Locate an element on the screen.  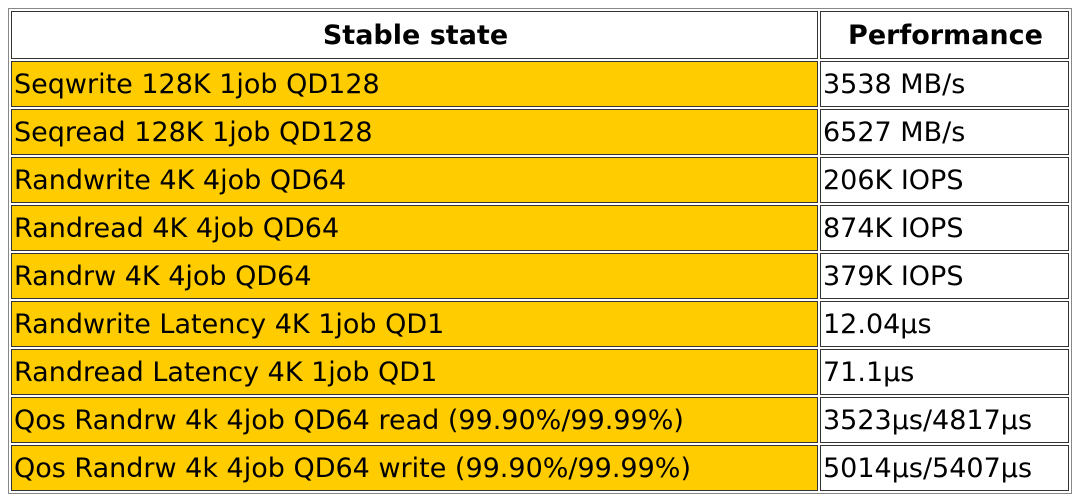
table-row: Randwrite 4K 4job QD64 206K IOPS is located at coordinates (540, 180).